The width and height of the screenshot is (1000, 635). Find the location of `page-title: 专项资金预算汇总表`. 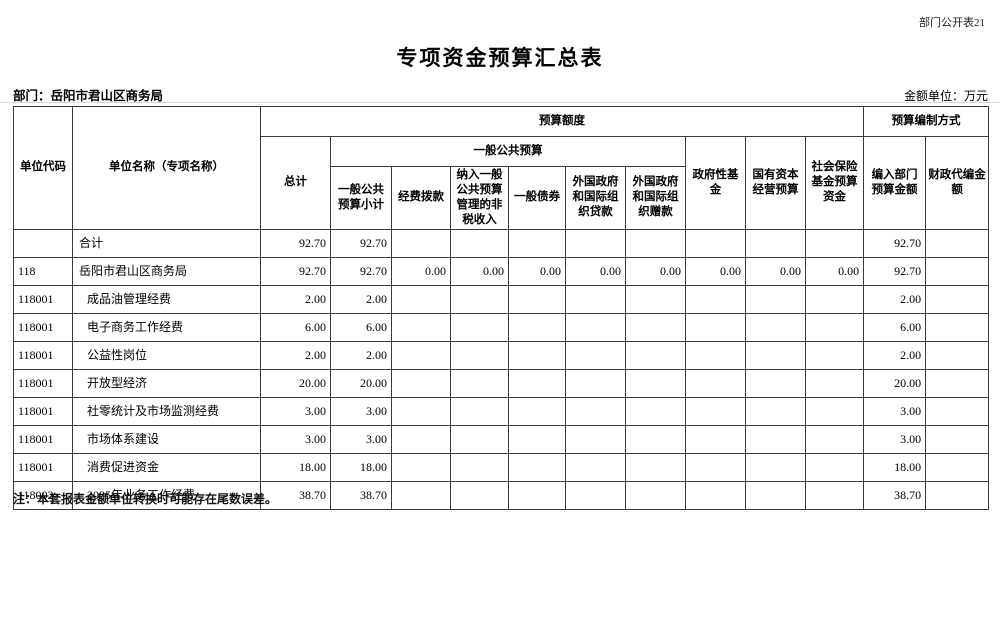

page-title: 专项资金预算汇总表 is located at coordinates (500, 58).